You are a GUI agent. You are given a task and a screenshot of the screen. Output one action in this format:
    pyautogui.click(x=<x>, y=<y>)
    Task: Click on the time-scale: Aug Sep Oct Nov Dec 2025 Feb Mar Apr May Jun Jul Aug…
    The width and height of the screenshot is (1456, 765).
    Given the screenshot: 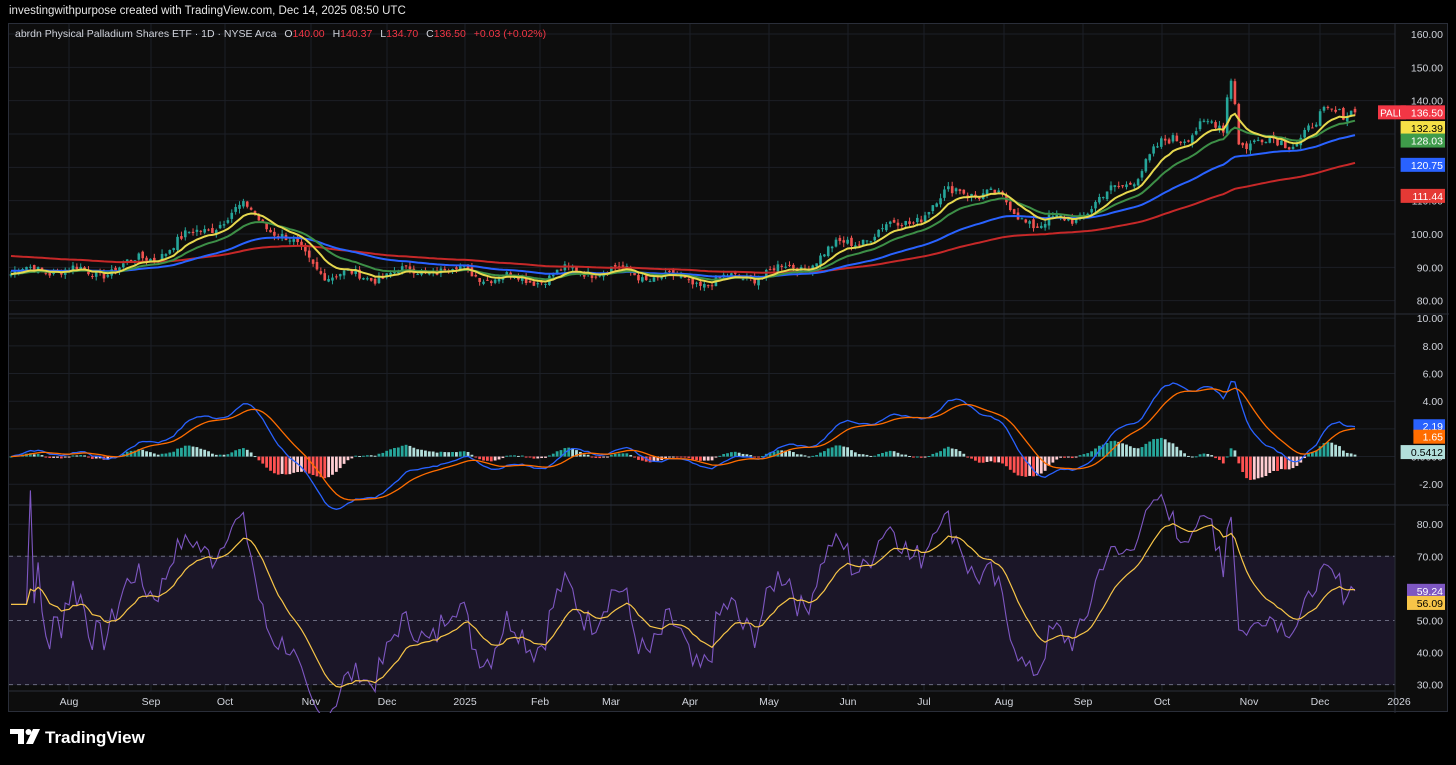 What is the action you would take?
    pyautogui.click(x=735, y=702)
    